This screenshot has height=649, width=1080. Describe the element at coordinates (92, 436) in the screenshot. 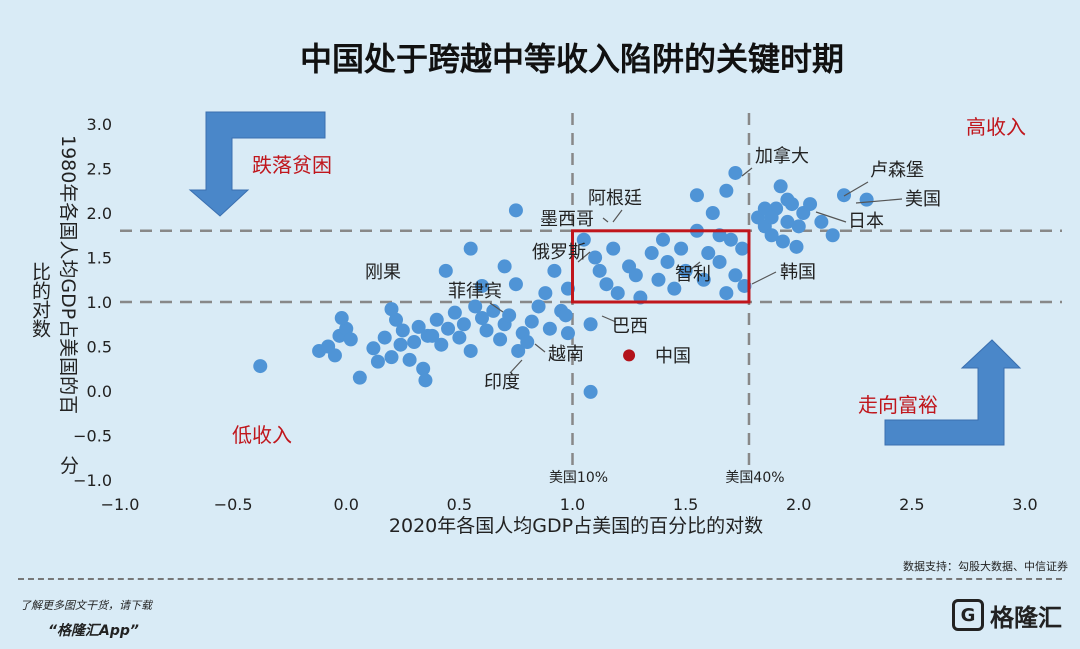

I see `y-tick-label: −0.5` at that location.